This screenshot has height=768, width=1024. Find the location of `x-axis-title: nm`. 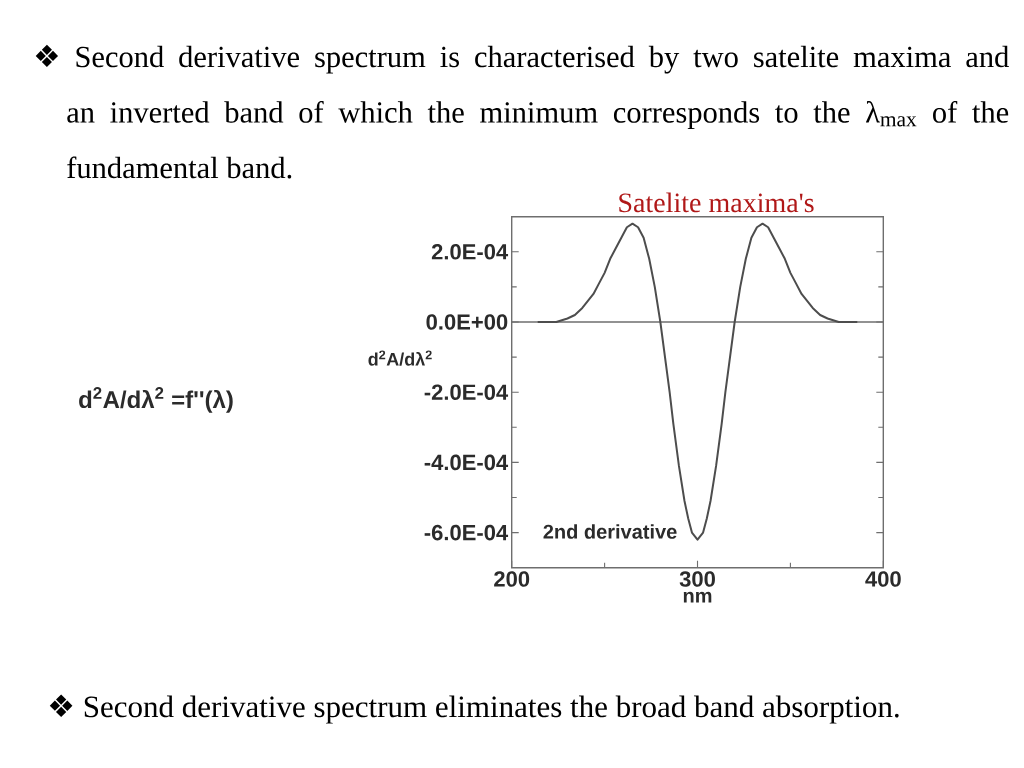

x-axis-title: nm is located at coordinates (697, 597).